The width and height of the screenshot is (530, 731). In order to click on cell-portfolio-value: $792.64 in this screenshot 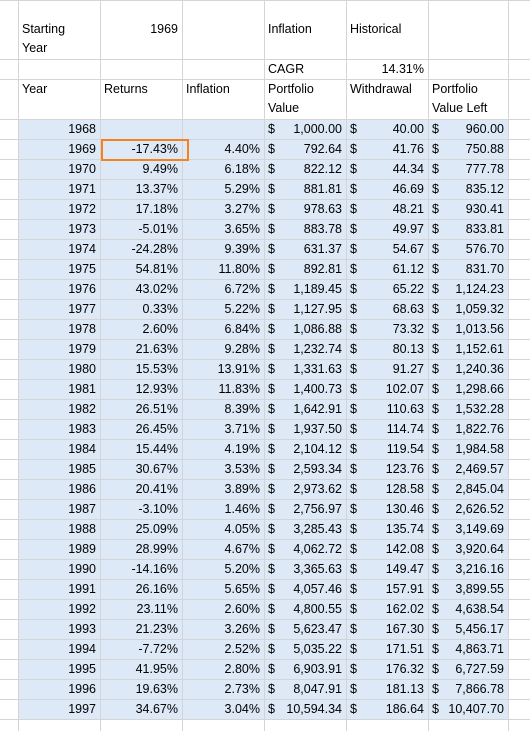, I will do `click(305, 149)`.